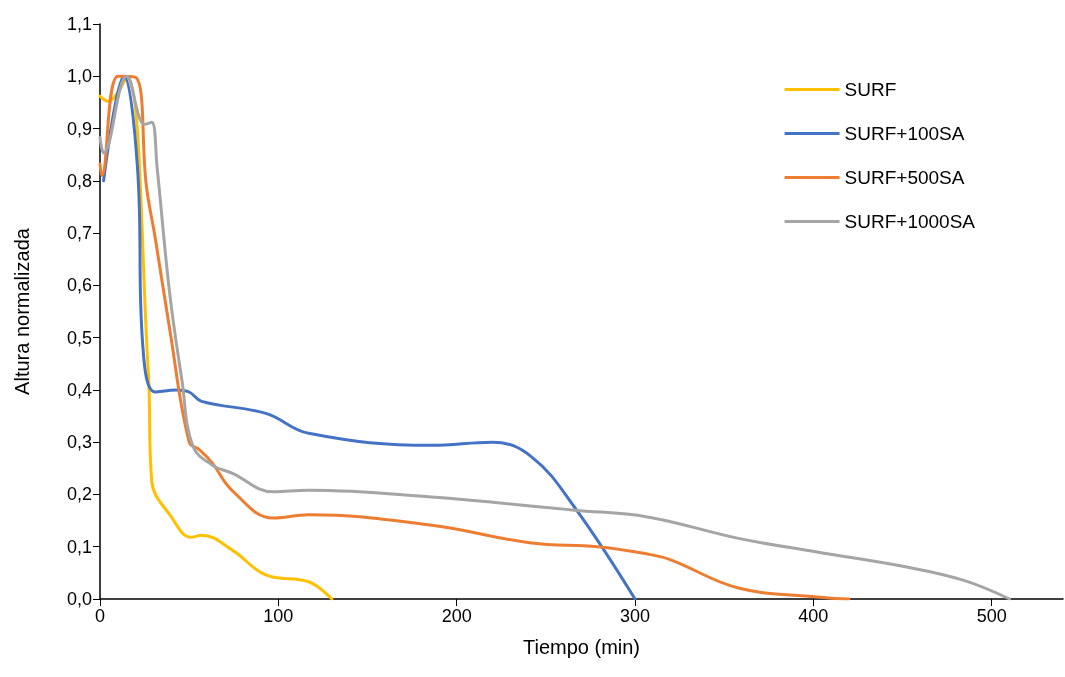  Describe the element at coordinates (813, 616) in the screenshot. I see `x-tick-label: 400` at that location.